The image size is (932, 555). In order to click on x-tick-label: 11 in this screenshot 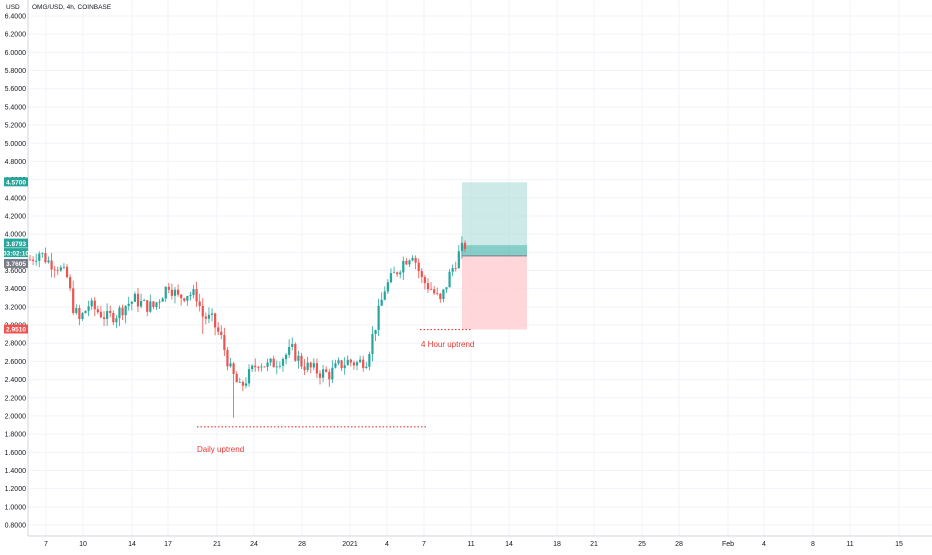, I will do `click(470, 544)`.